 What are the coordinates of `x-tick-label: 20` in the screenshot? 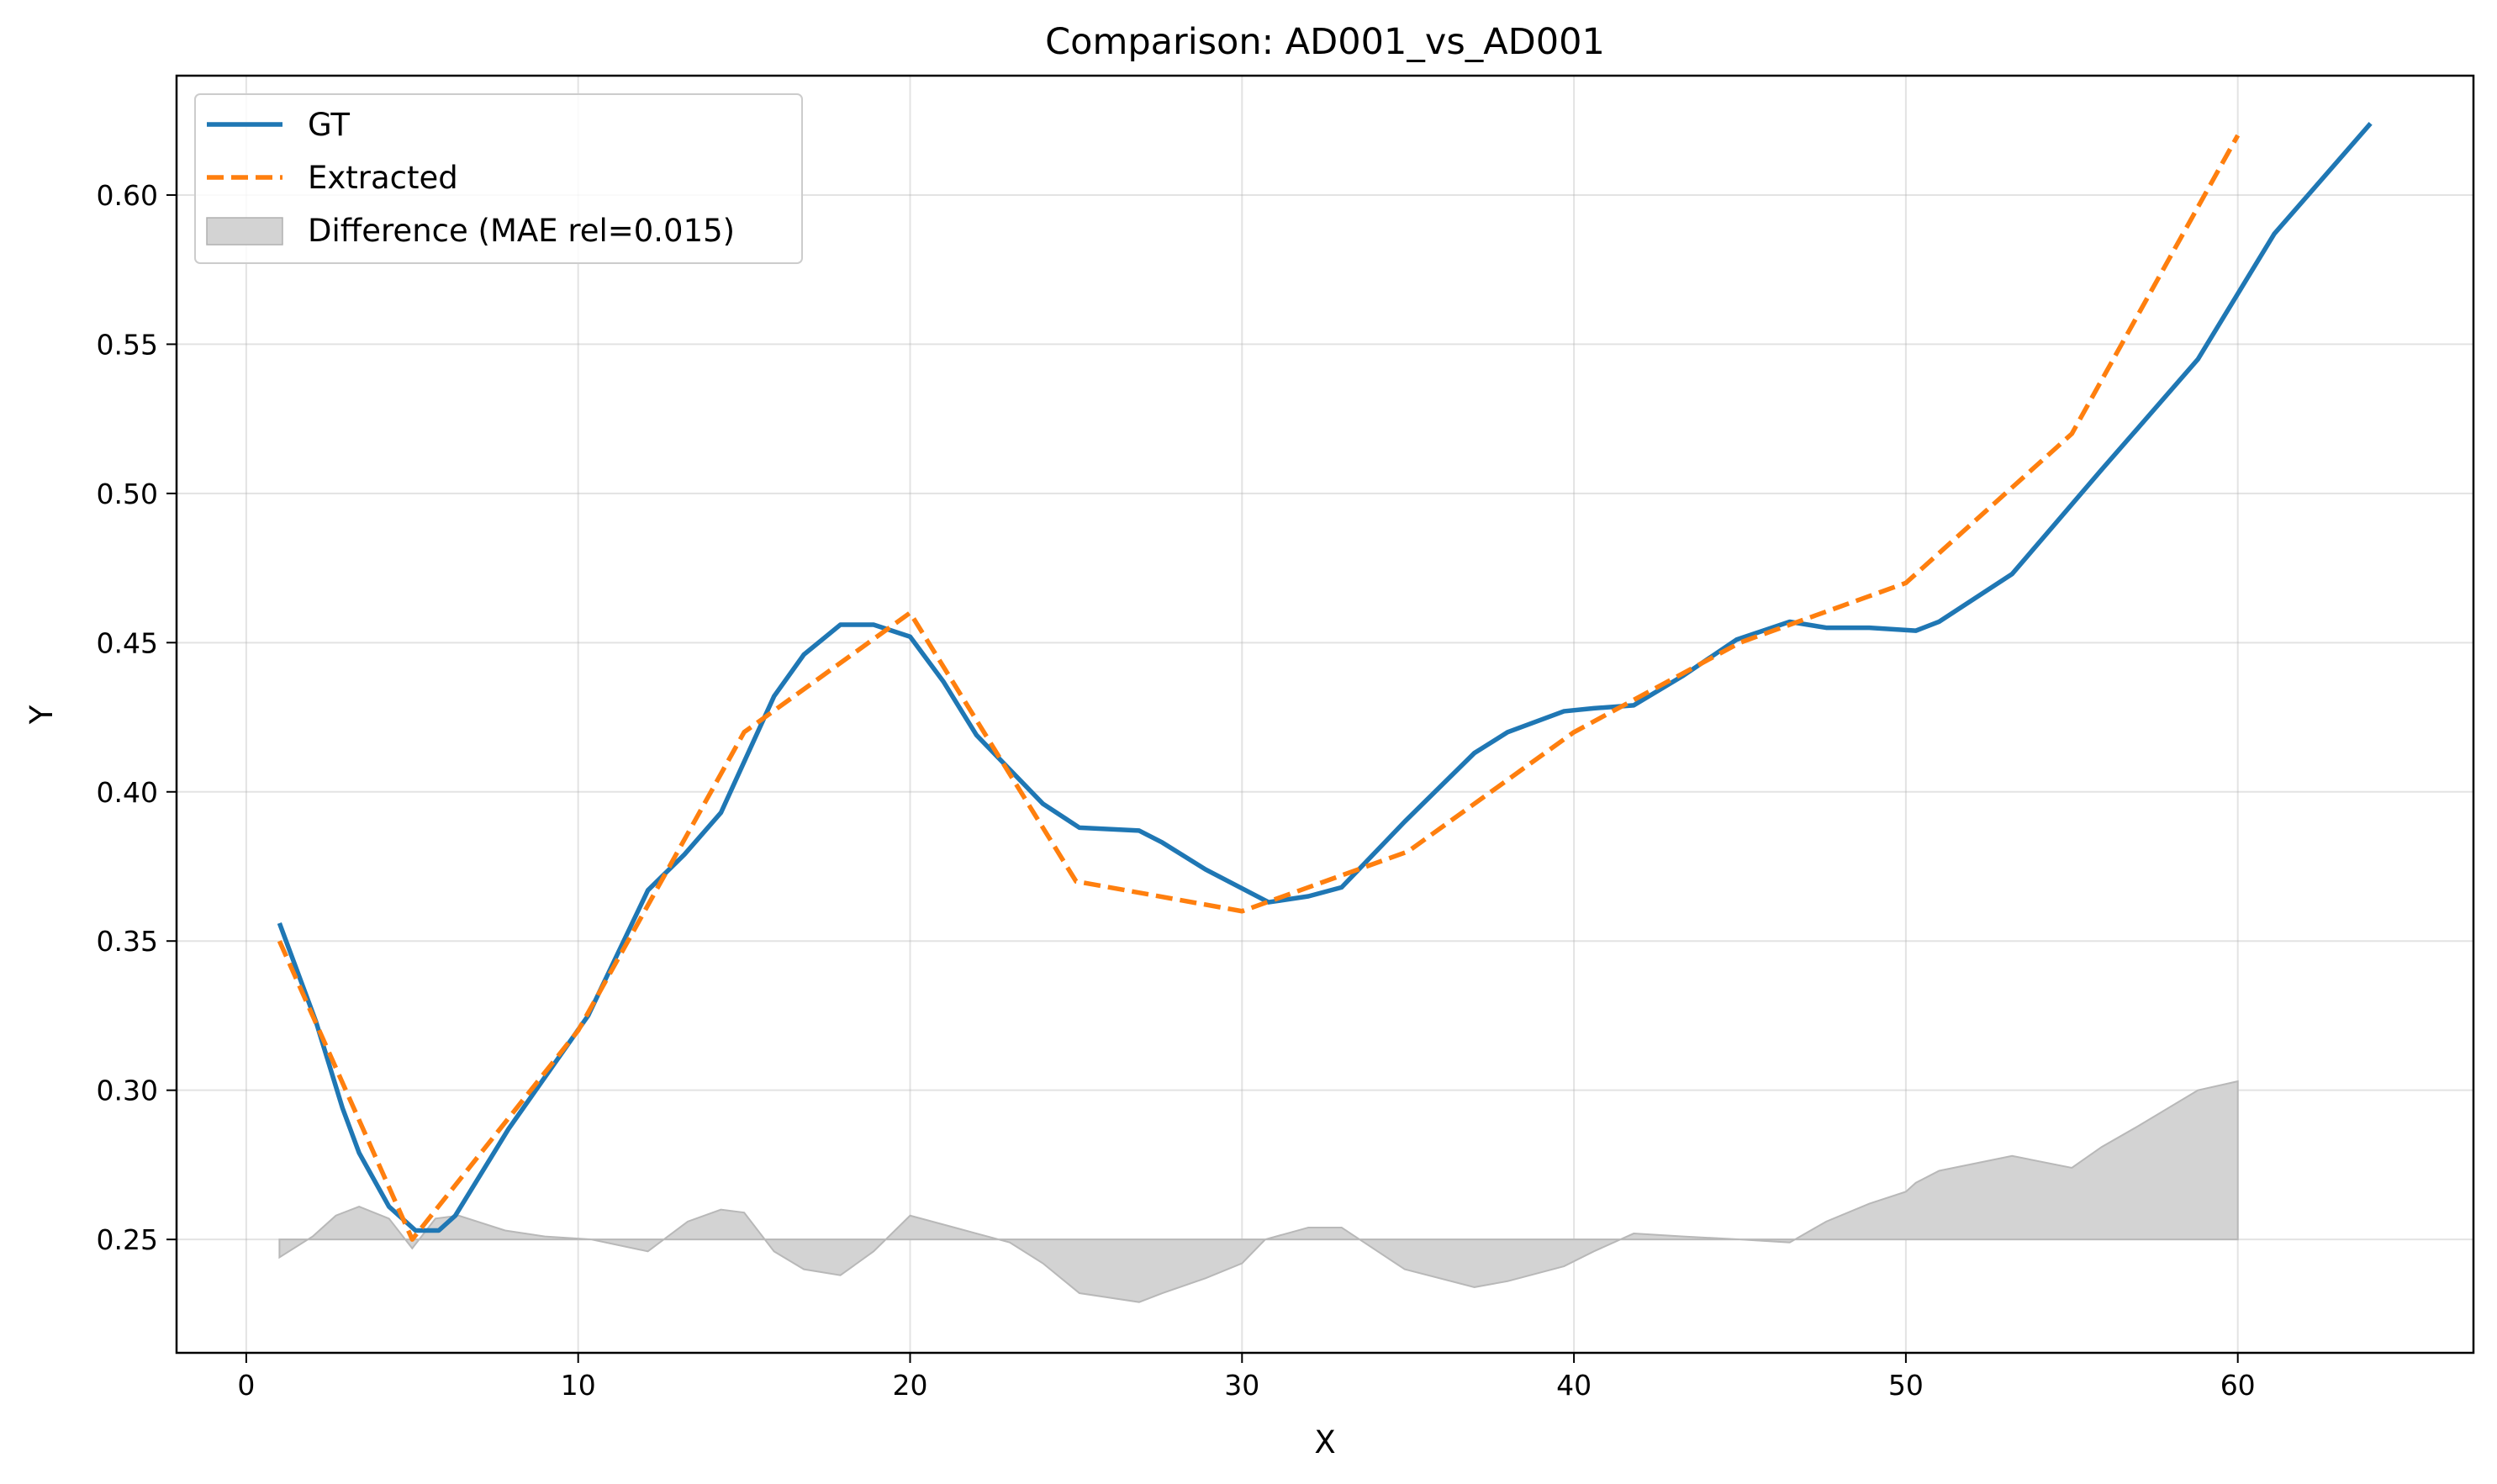 It's located at (910, 1385).